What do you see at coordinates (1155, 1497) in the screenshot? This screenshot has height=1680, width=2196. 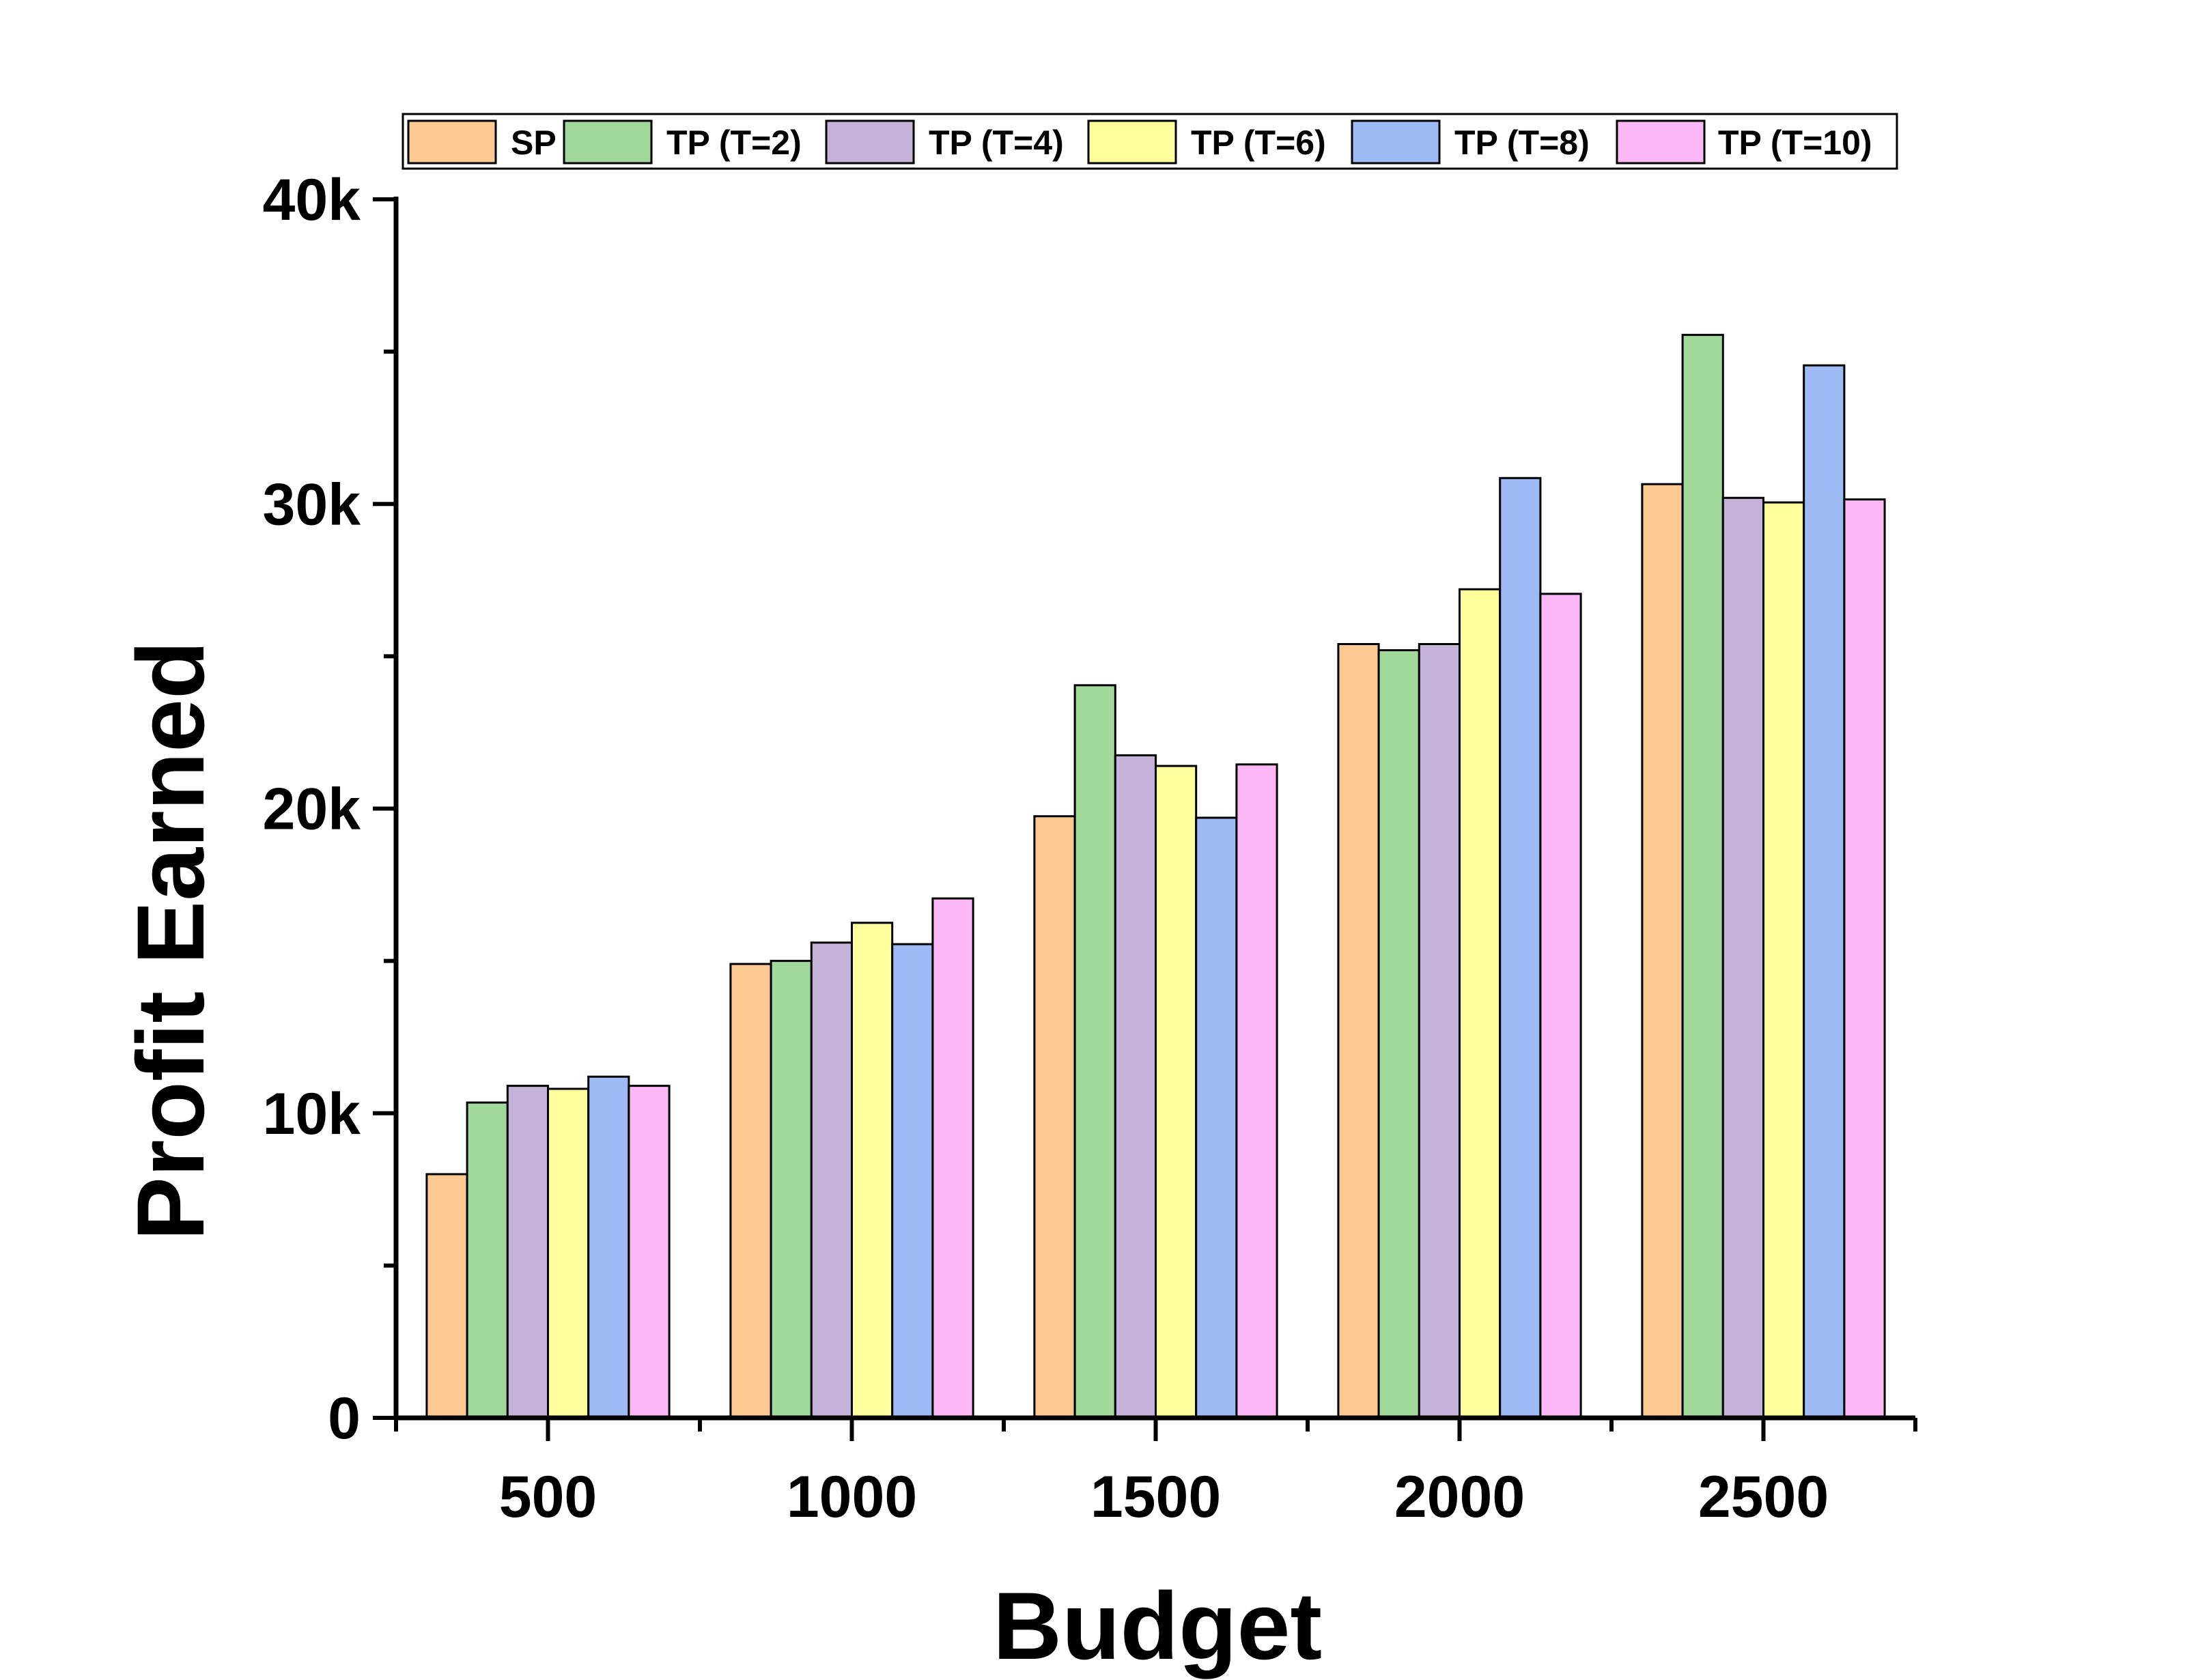 I see `x-tick-label: 1500` at bounding box center [1155, 1497].